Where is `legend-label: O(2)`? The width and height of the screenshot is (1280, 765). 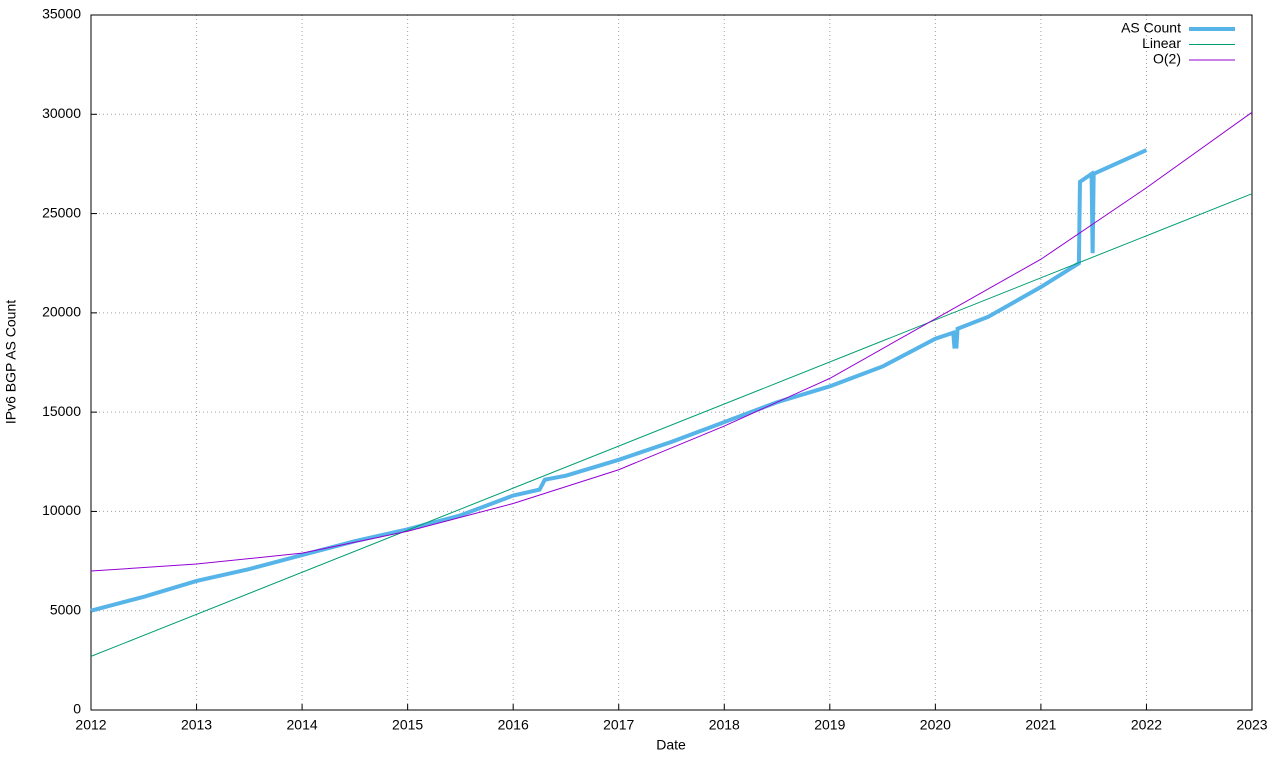
legend-label: O(2) is located at coordinates (1167, 59).